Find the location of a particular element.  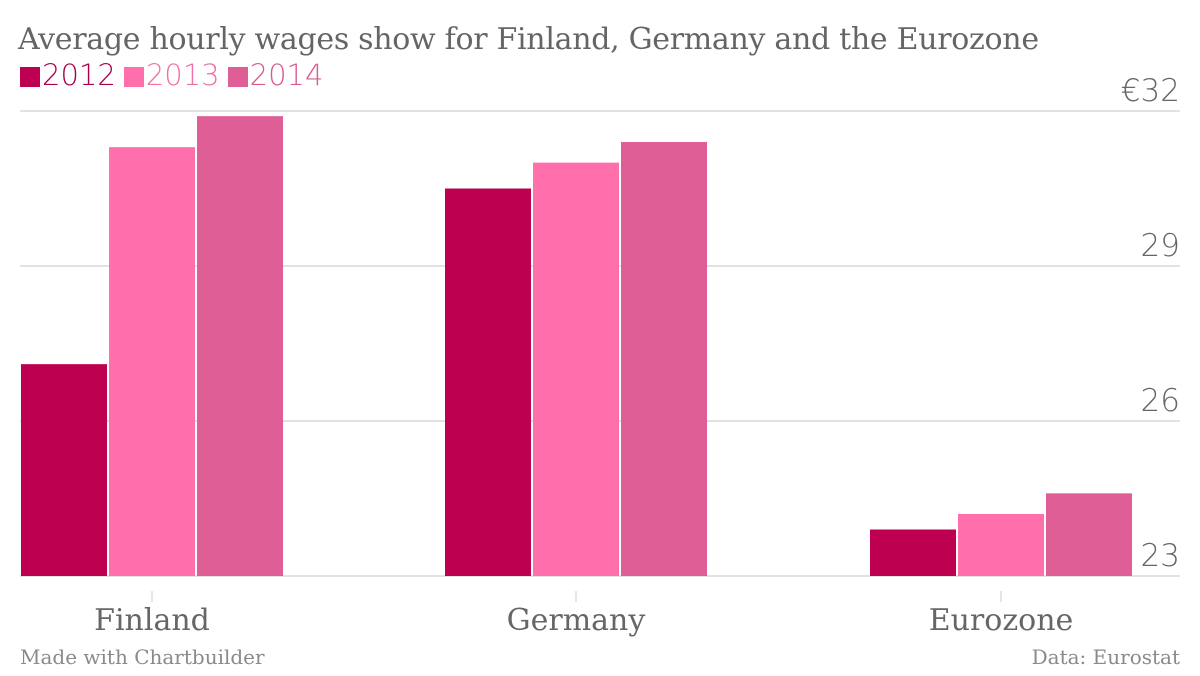

bar-finland-2014 is located at coordinates (240, 346).